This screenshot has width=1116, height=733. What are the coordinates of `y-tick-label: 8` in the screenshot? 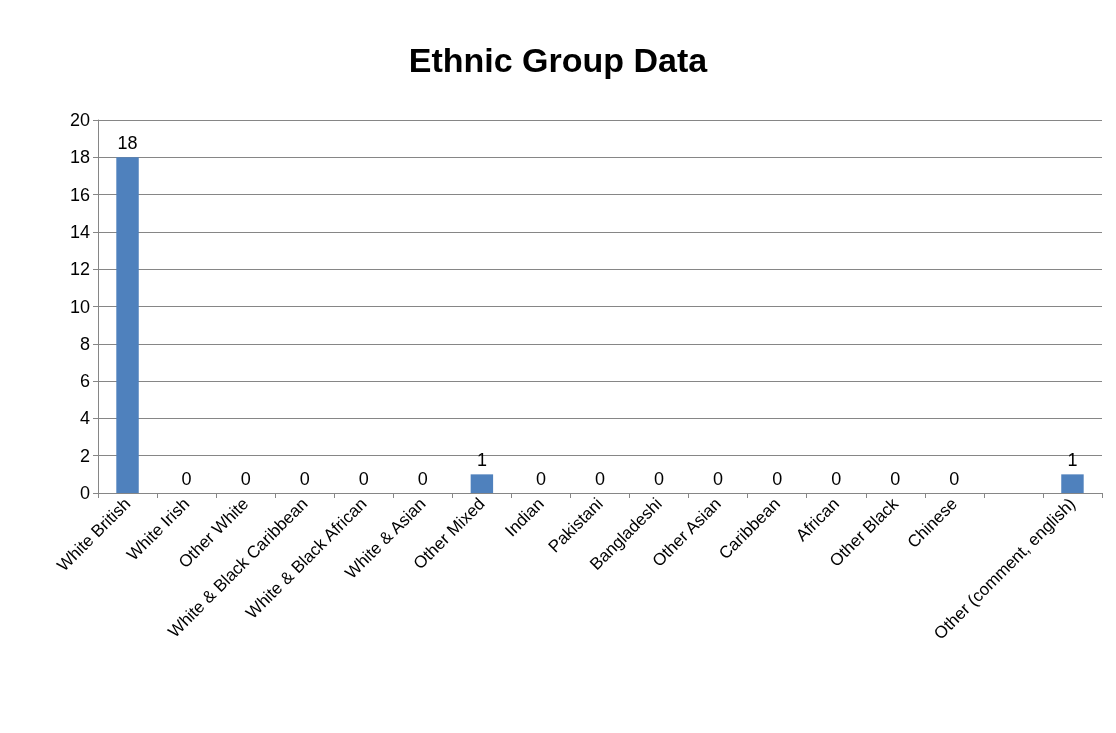 It's located at (84, 343).